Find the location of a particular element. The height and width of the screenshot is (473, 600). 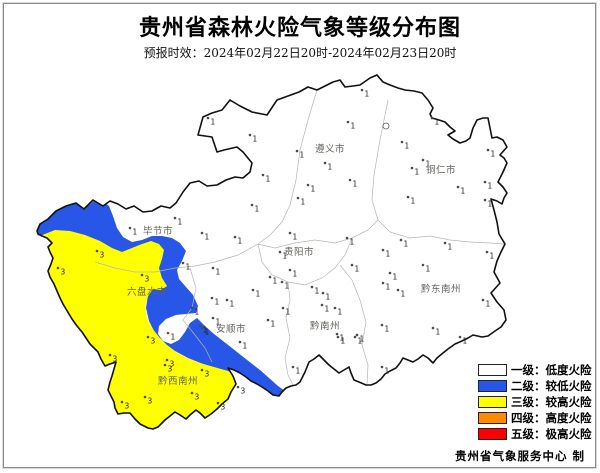

city-label: 毕节市 is located at coordinates (158, 231).